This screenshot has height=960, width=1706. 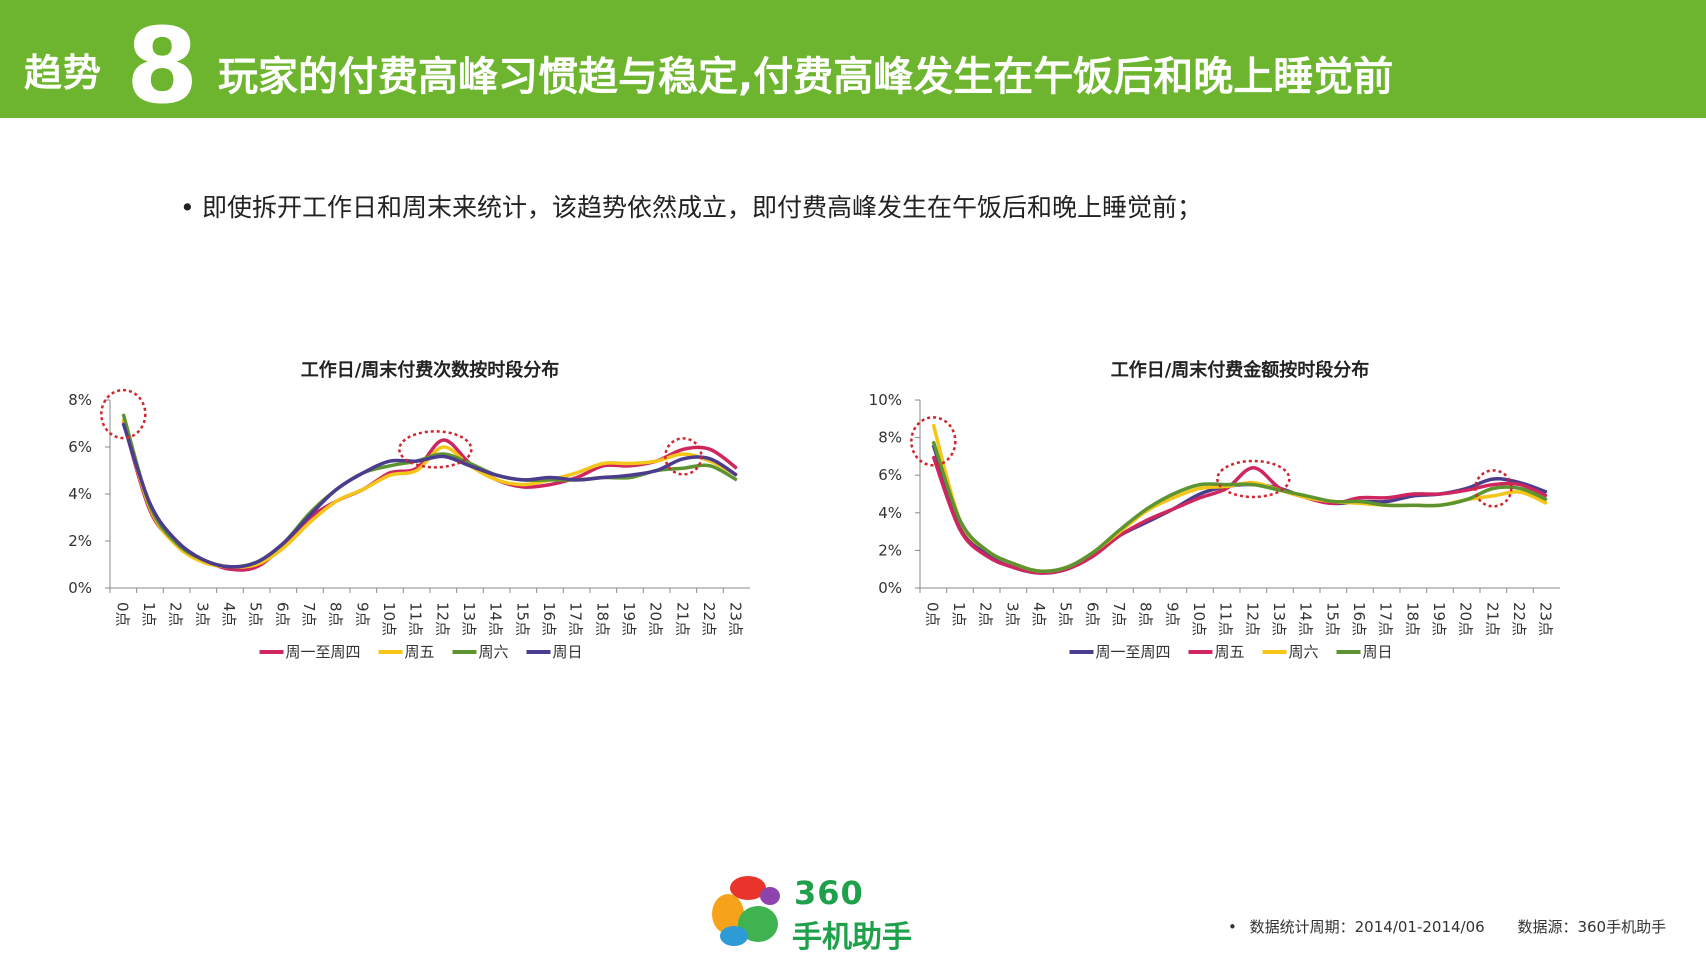 What do you see at coordinates (1146, 614) in the screenshot?
I see `x-tick-label: 8点` at bounding box center [1146, 614].